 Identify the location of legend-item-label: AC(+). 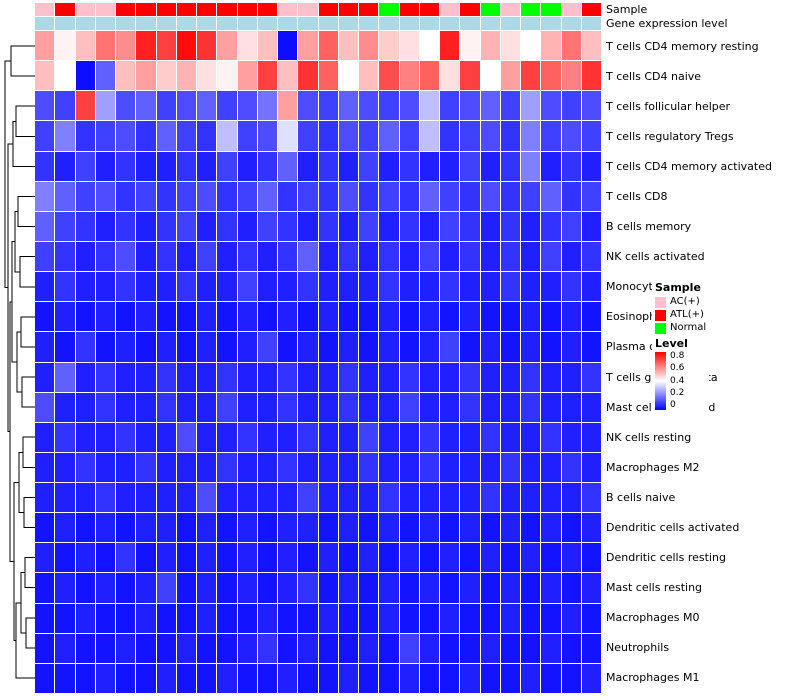
(685, 301).